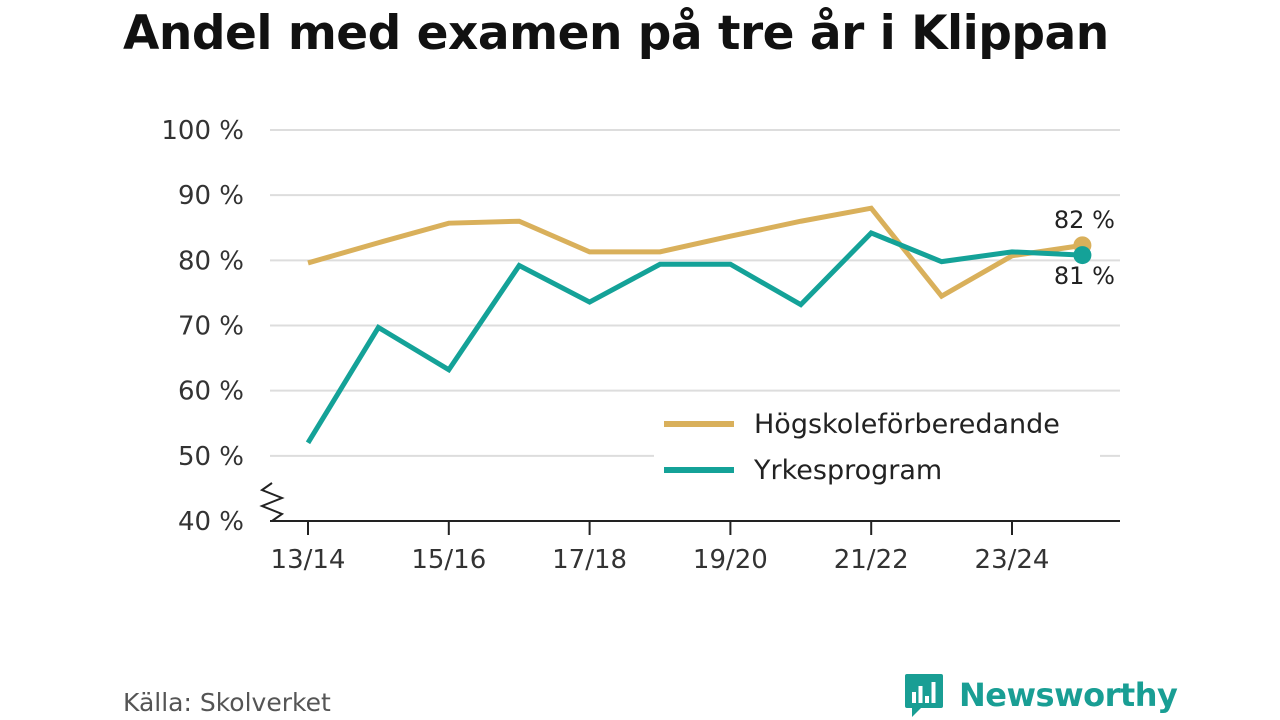 This screenshot has width=1280, height=720. What do you see at coordinates (211, 196) in the screenshot?
I see `y-tick-label: 90 %` at bounding box center [211, 196].